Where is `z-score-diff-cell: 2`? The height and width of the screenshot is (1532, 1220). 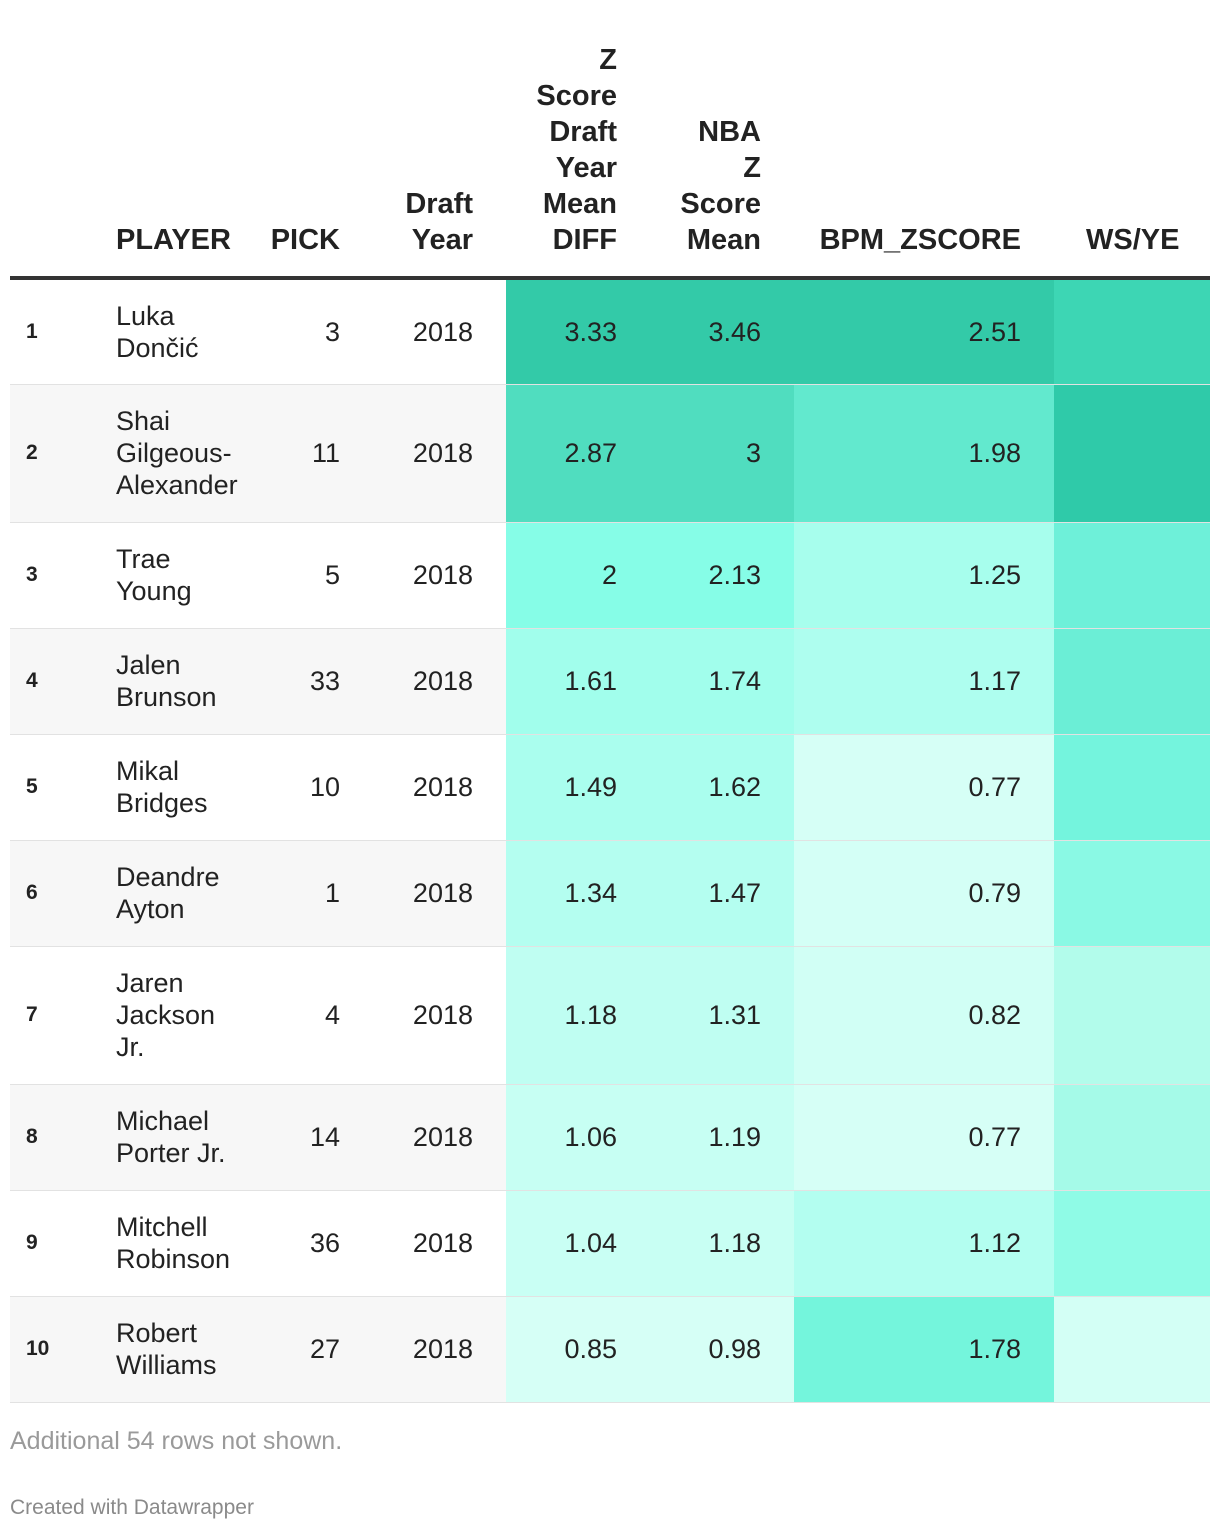 z-score-diff-cell: 2 is located at coordinates (578, 575).